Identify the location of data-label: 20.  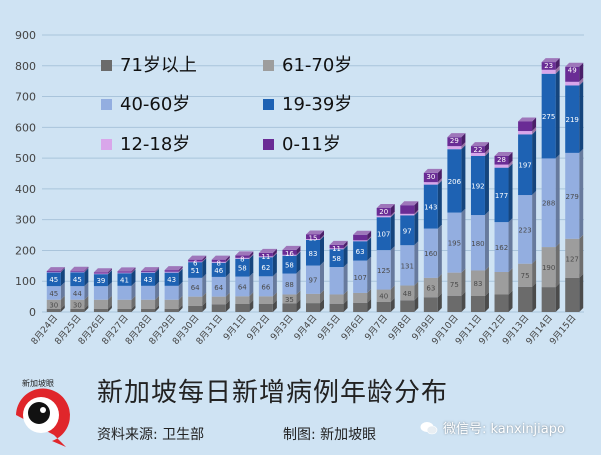
(383, 212).